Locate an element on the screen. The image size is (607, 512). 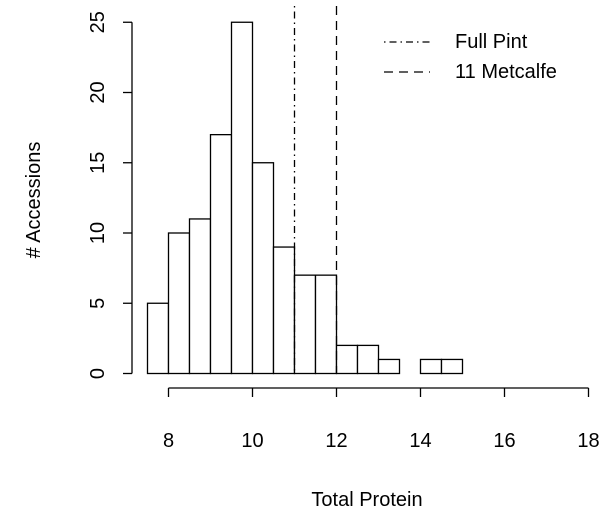
x-axis-label: Total Protein is located at coordinates (366, 500).